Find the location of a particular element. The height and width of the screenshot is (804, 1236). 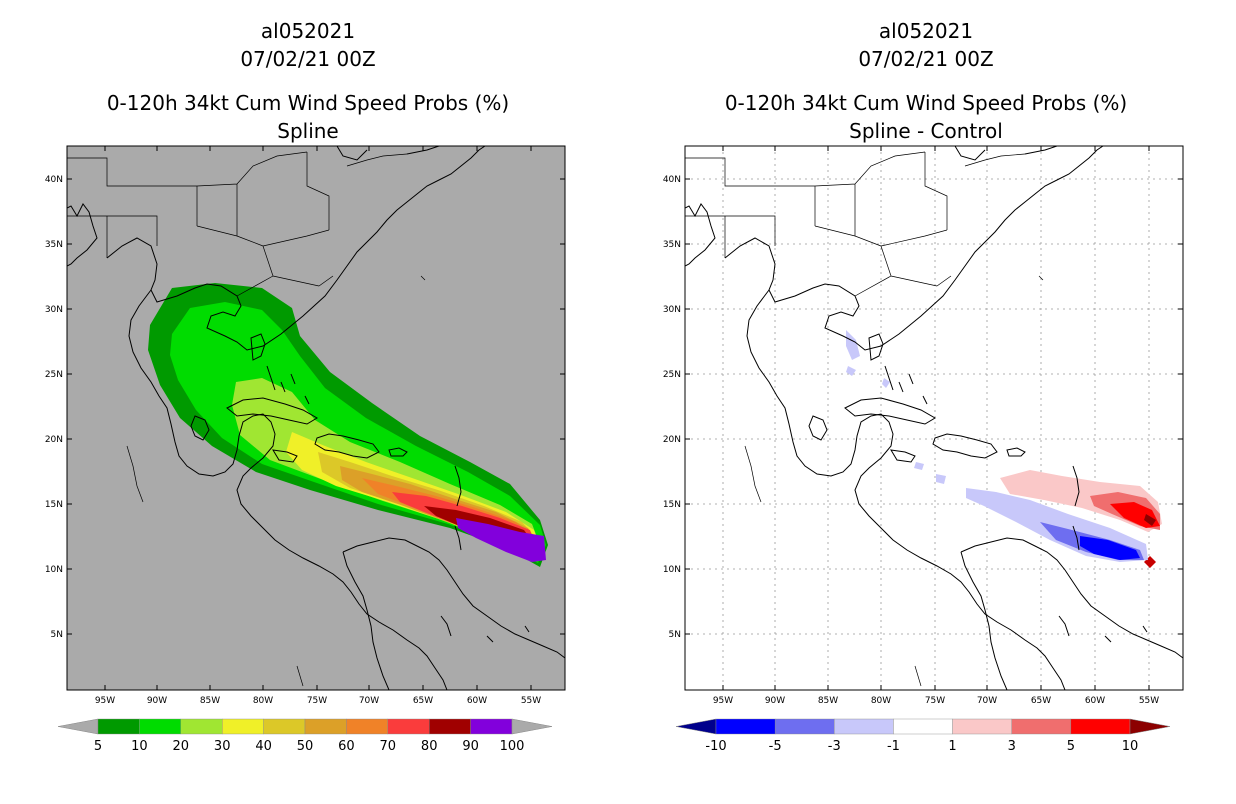

colorbar-label: -3 is located at coordinates (834, 746).